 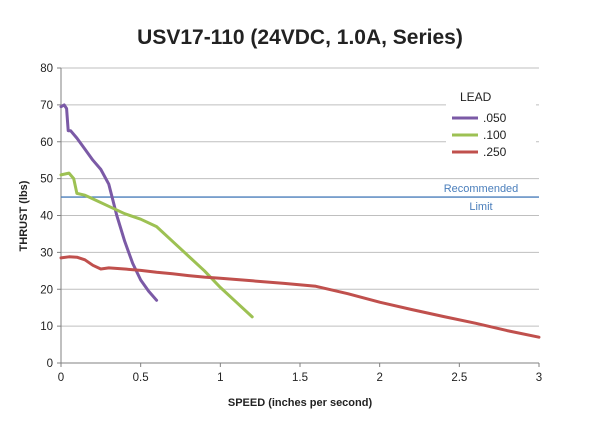 I want to click on y-tick-label: 80, so click(x=46, y=69).